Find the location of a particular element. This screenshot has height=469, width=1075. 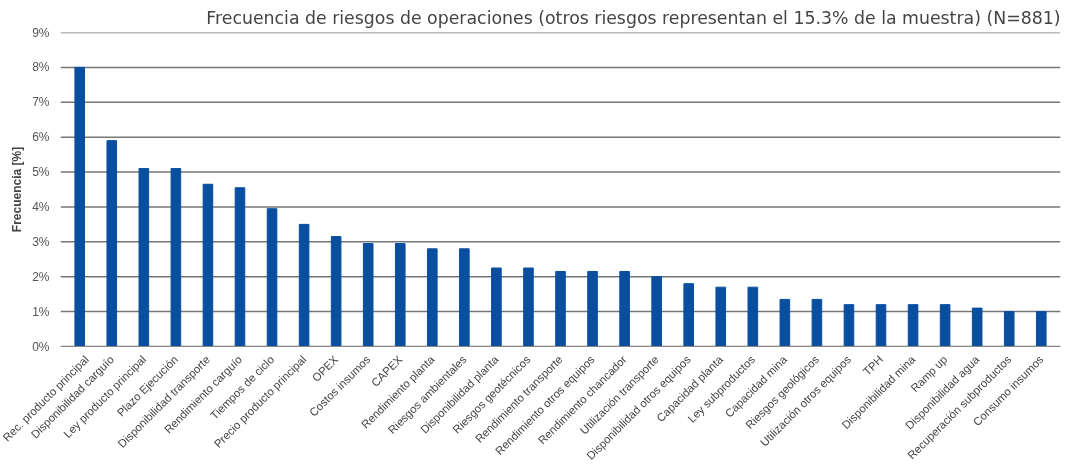

y-tick-label: 4% is located at coordinates (41, 206).